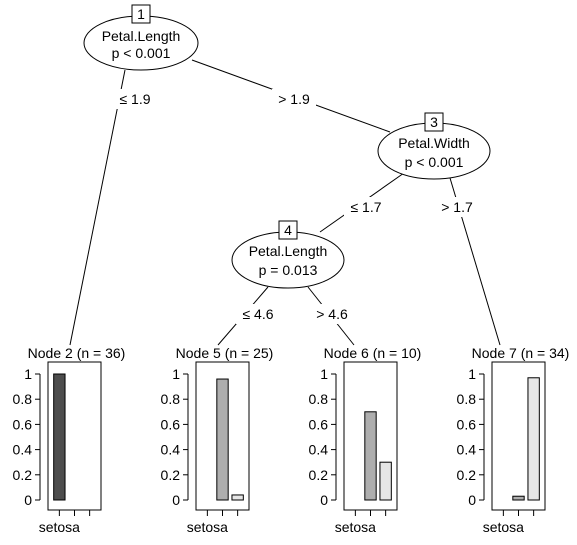  What do you see at coordinates (134, 99) in the screenshot?
I see `edge-label-1-left: ≤ 1.9` at bounding box center [134, 99].